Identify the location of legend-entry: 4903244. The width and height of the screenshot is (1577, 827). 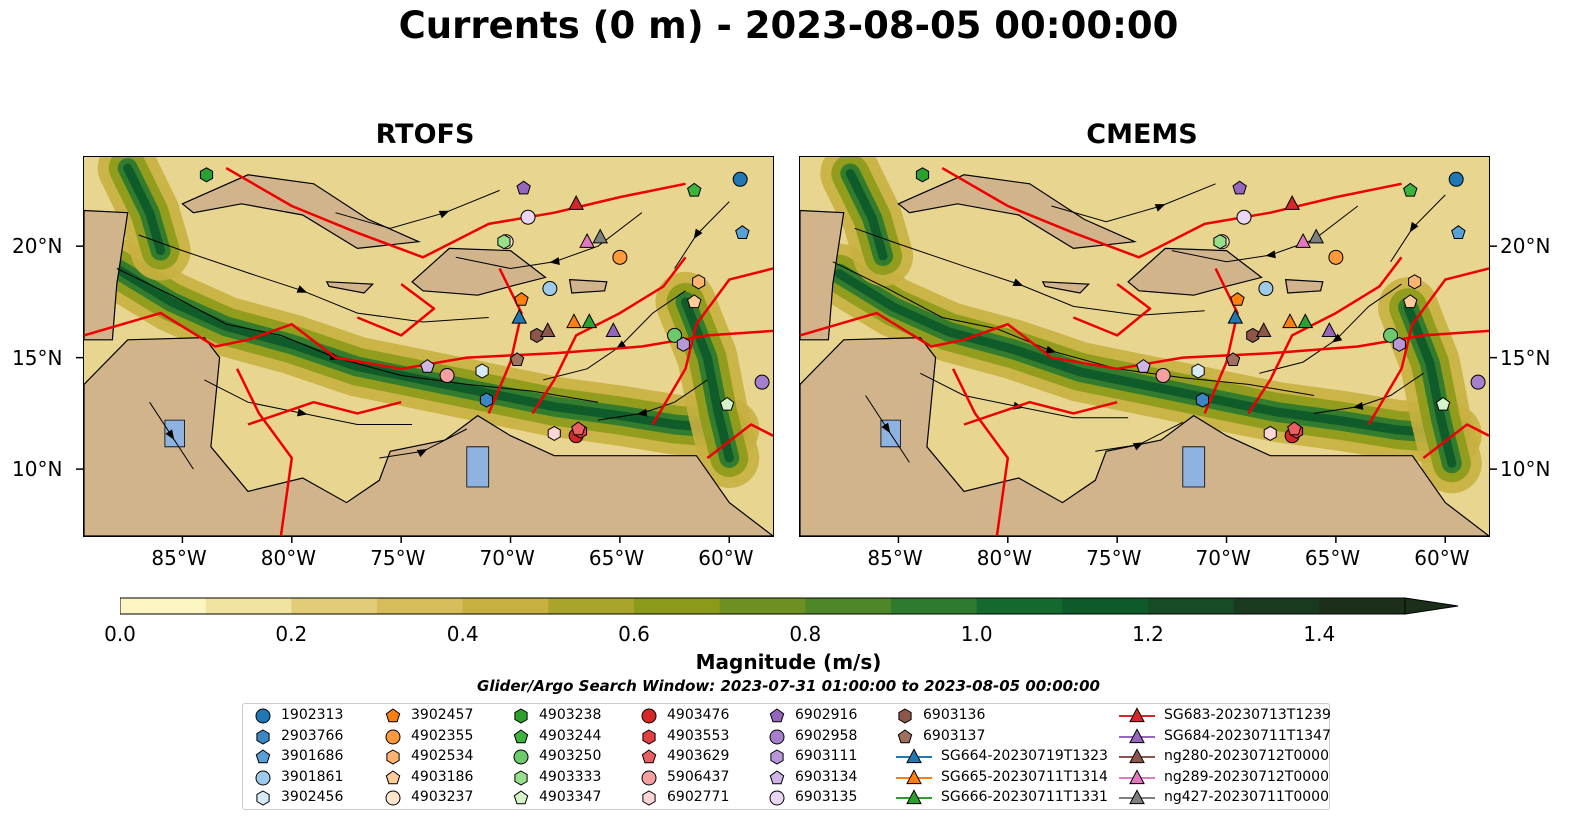
(556, 736).